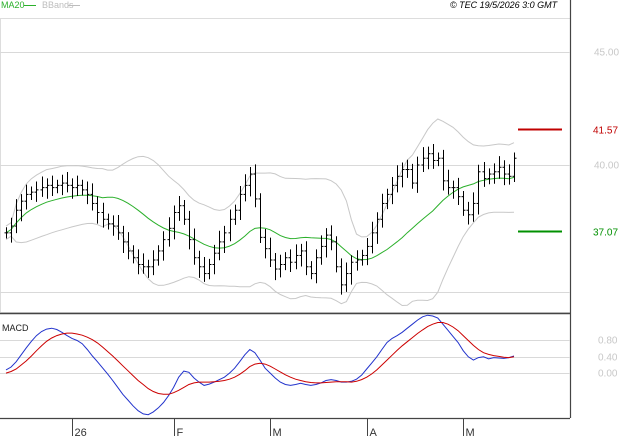 The image size is (627, 440). Describe the element at coordinates (58, 5) in the screenshot. I see `legend-bbands: BBands` at that location.